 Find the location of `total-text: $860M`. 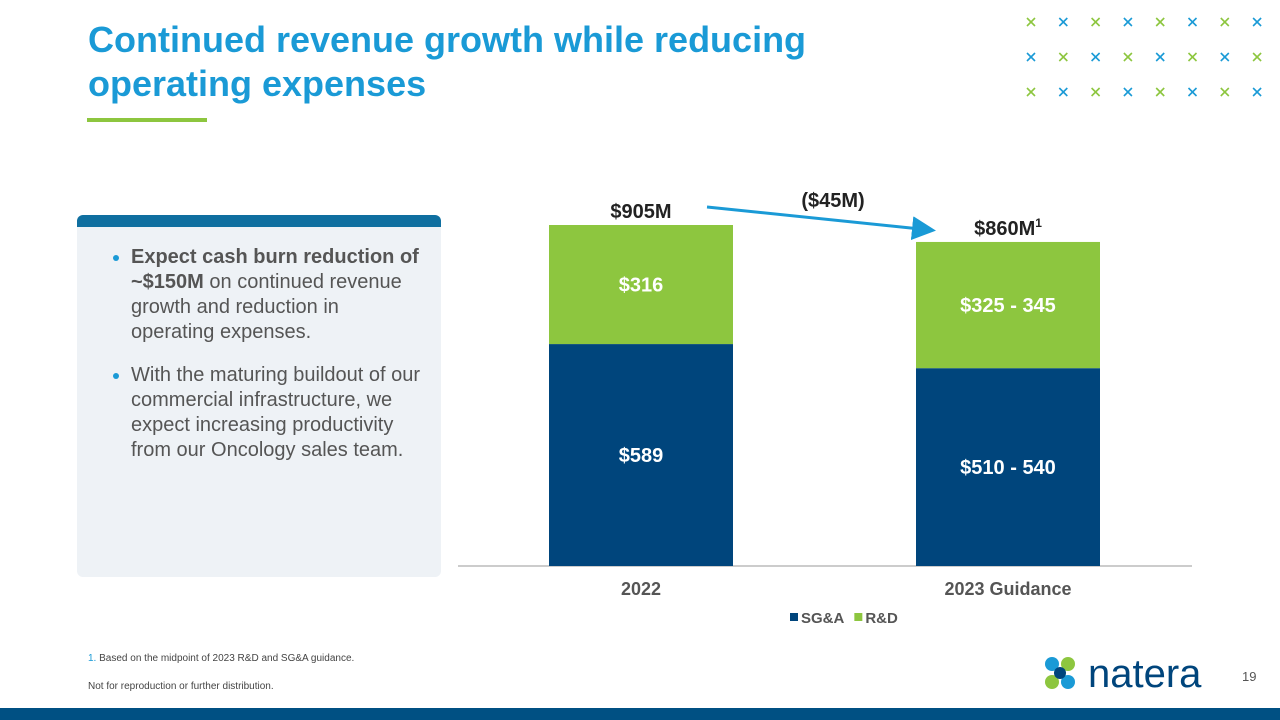

total-text: $860M is located at coordinates (1004, 229).